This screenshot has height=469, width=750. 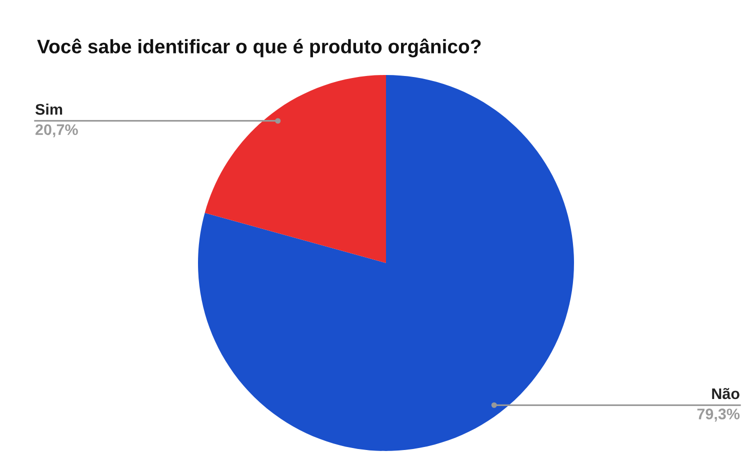 I want to click on slice-label: Sim, so click(x=48, y=109).